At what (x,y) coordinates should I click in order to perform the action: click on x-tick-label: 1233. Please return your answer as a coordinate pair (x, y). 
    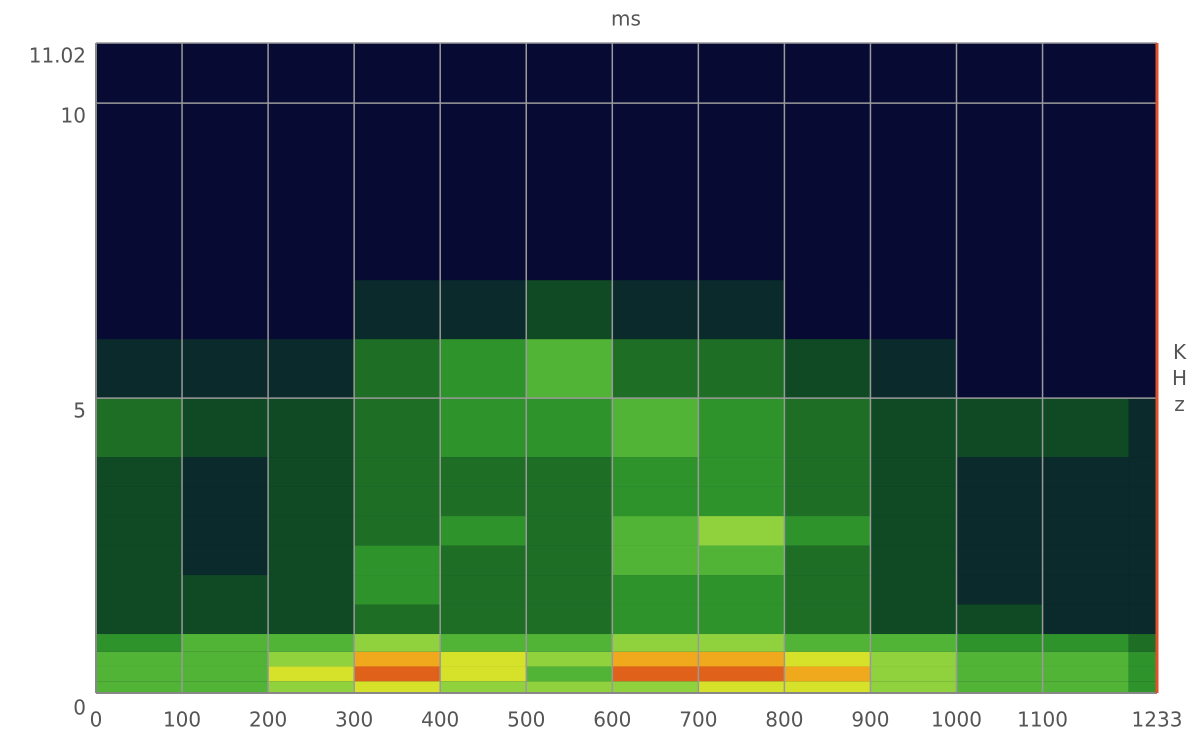
    Looking at the image, I should click on (1157, 720).